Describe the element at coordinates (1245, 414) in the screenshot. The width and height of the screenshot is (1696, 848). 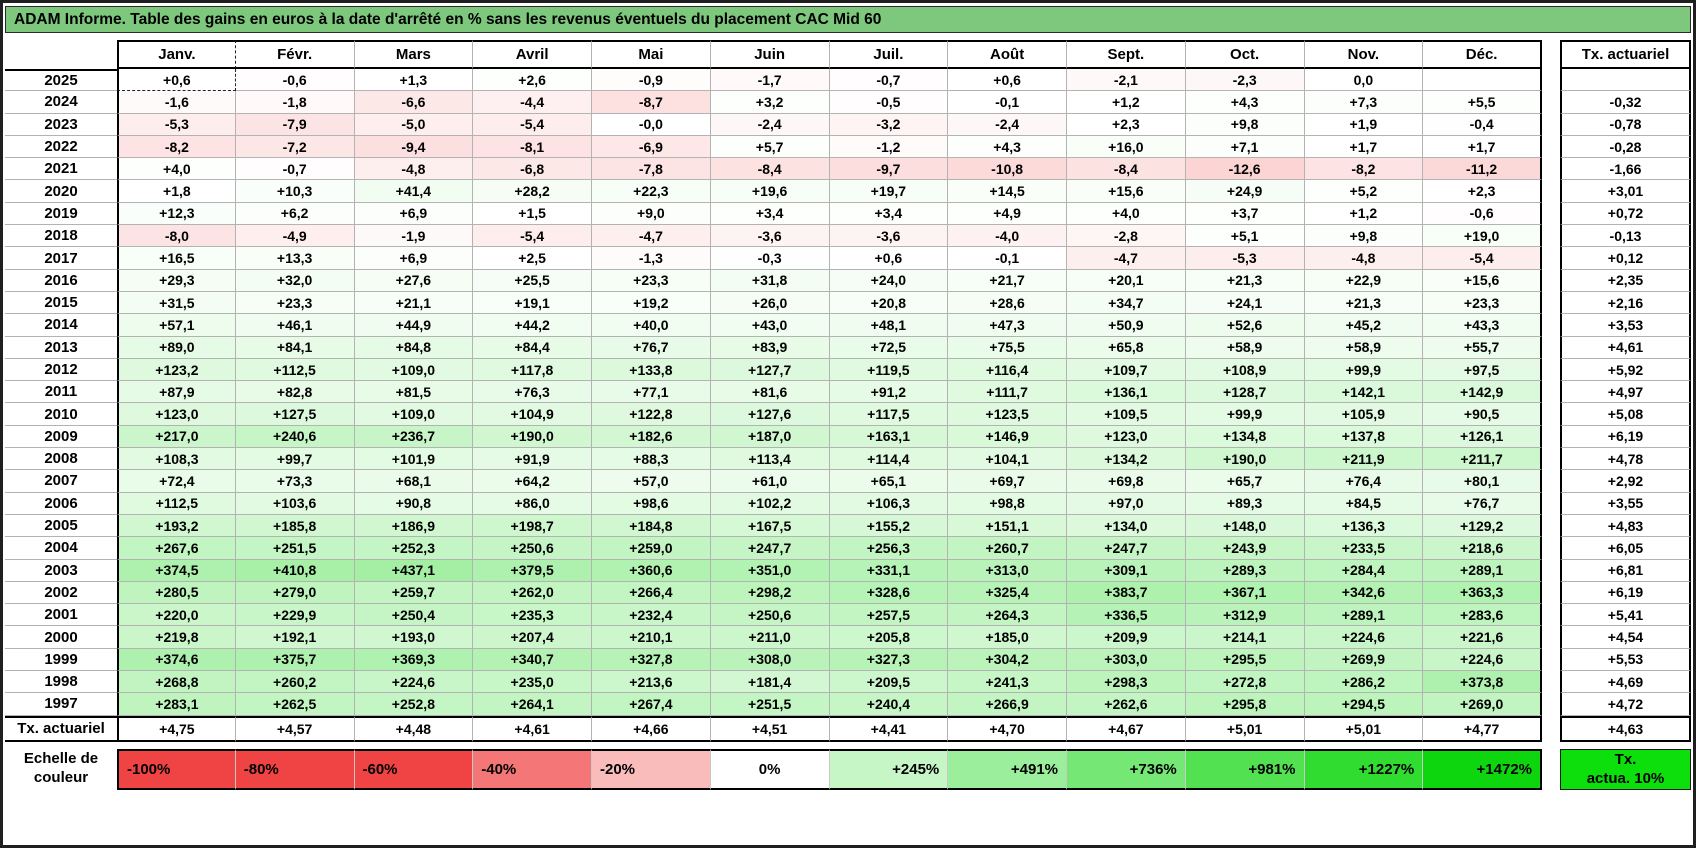
I see `gain-cell: +99,9` at that location.